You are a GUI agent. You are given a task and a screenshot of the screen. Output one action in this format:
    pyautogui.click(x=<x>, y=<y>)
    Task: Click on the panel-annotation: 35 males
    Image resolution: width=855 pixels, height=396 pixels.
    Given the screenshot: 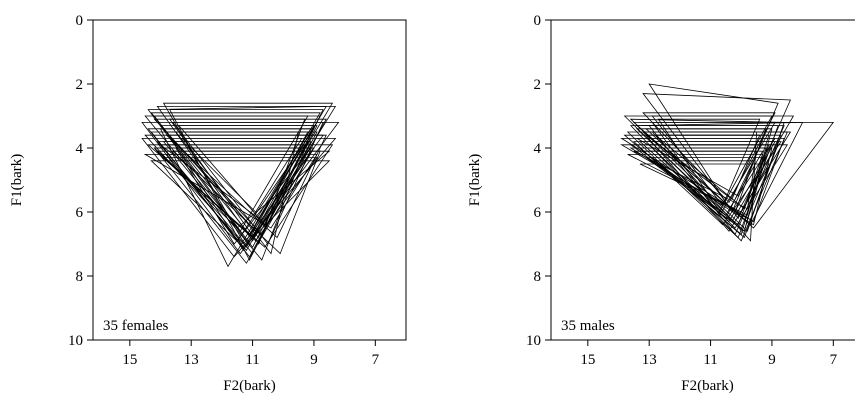 What is the action you would take?
    pyautogui.click(x=588, y=326)
    